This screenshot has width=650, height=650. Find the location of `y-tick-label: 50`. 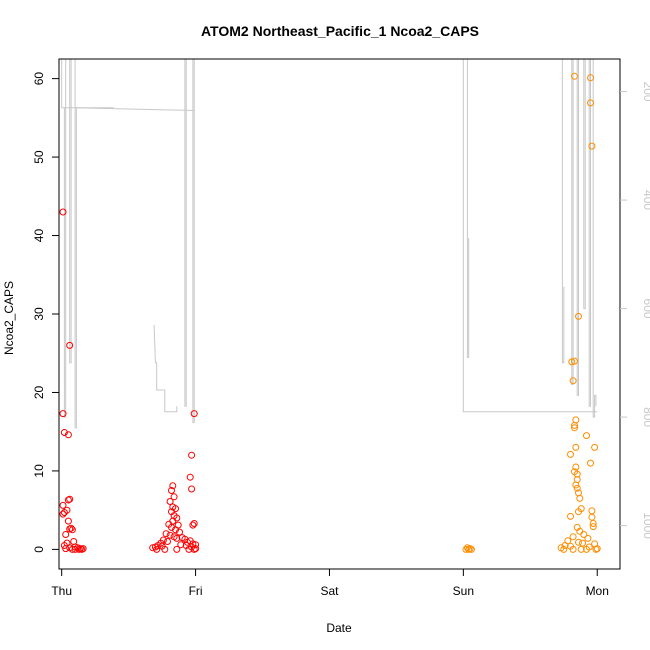

y-tick-label: 50 is located at coordinates (39, 157).